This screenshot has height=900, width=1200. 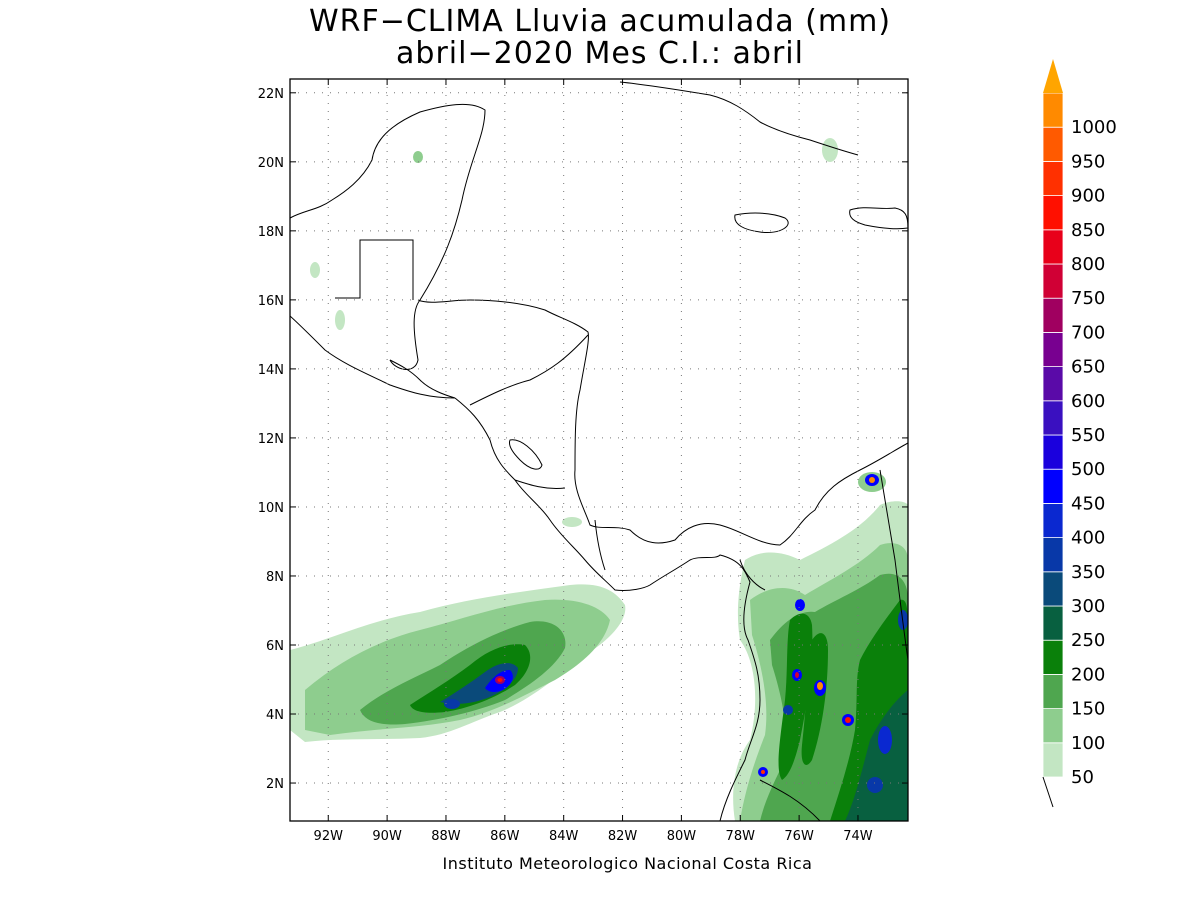 What do you see at coordinates (271, 301) in the screenshot?
I see `lat-tick-label: 16N` at bounding box center [271, 301].